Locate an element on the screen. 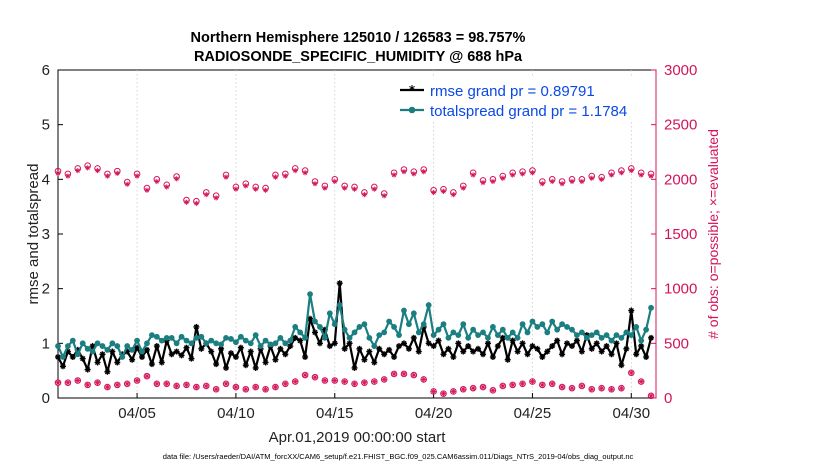 This screenshot has height=470, width=830. right-tick-label: 1000 is located at coordinates (680, 289).